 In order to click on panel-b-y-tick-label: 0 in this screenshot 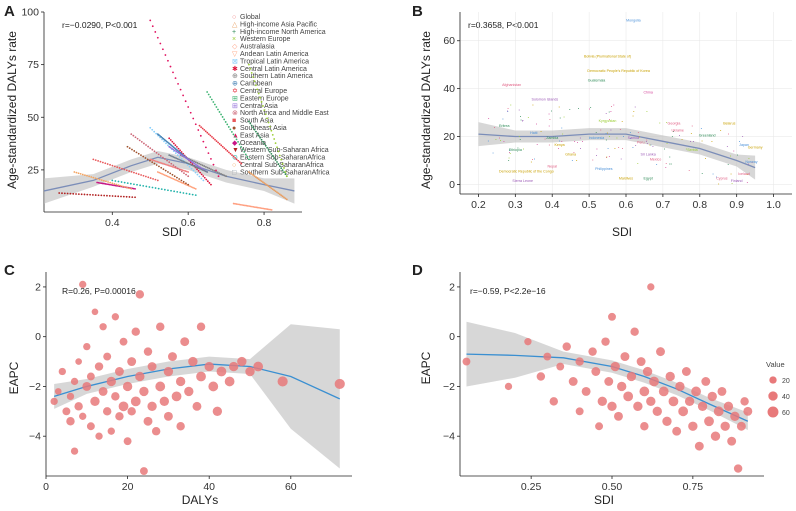, I will do `click(452, 185)`.